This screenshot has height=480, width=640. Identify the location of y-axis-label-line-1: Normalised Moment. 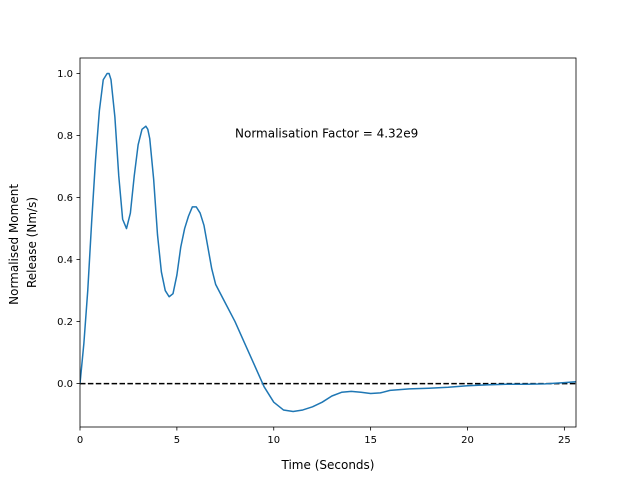
(14, 244).